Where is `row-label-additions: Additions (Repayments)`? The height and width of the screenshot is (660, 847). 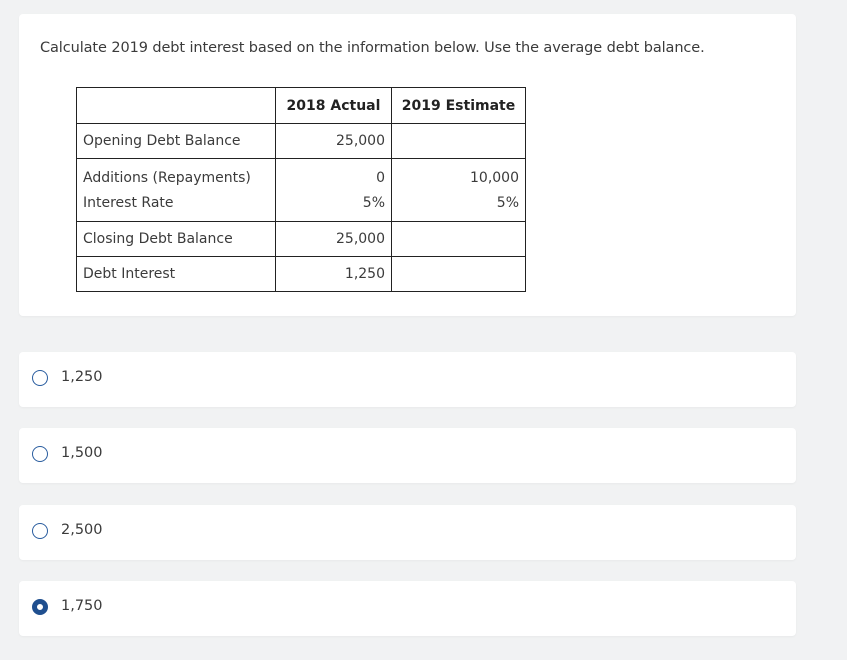 row-label-additions: Additions (Repayments) is located at coordinates (176, 174).